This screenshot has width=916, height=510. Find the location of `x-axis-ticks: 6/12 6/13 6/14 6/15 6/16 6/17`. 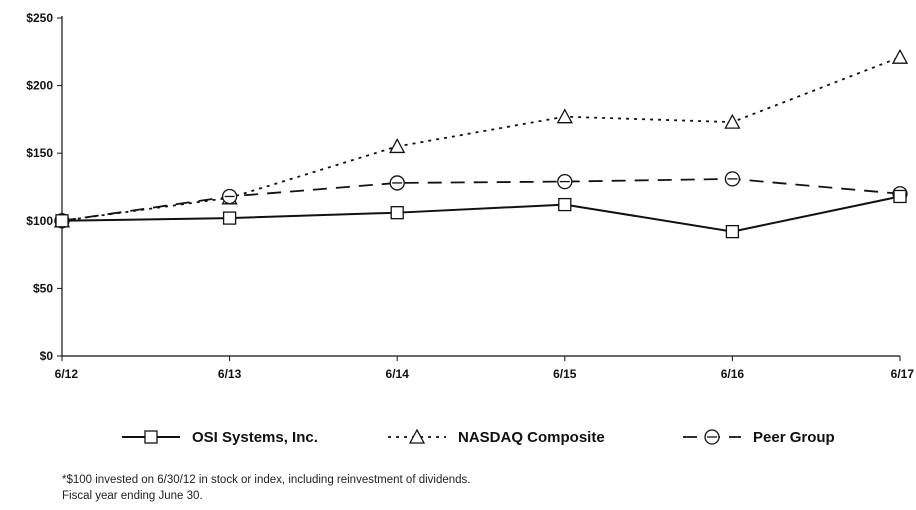

x-axis-ticks: 6/12 6/13 6/14 6/15 6/16 6/17 is located at coordinates (485, 368).